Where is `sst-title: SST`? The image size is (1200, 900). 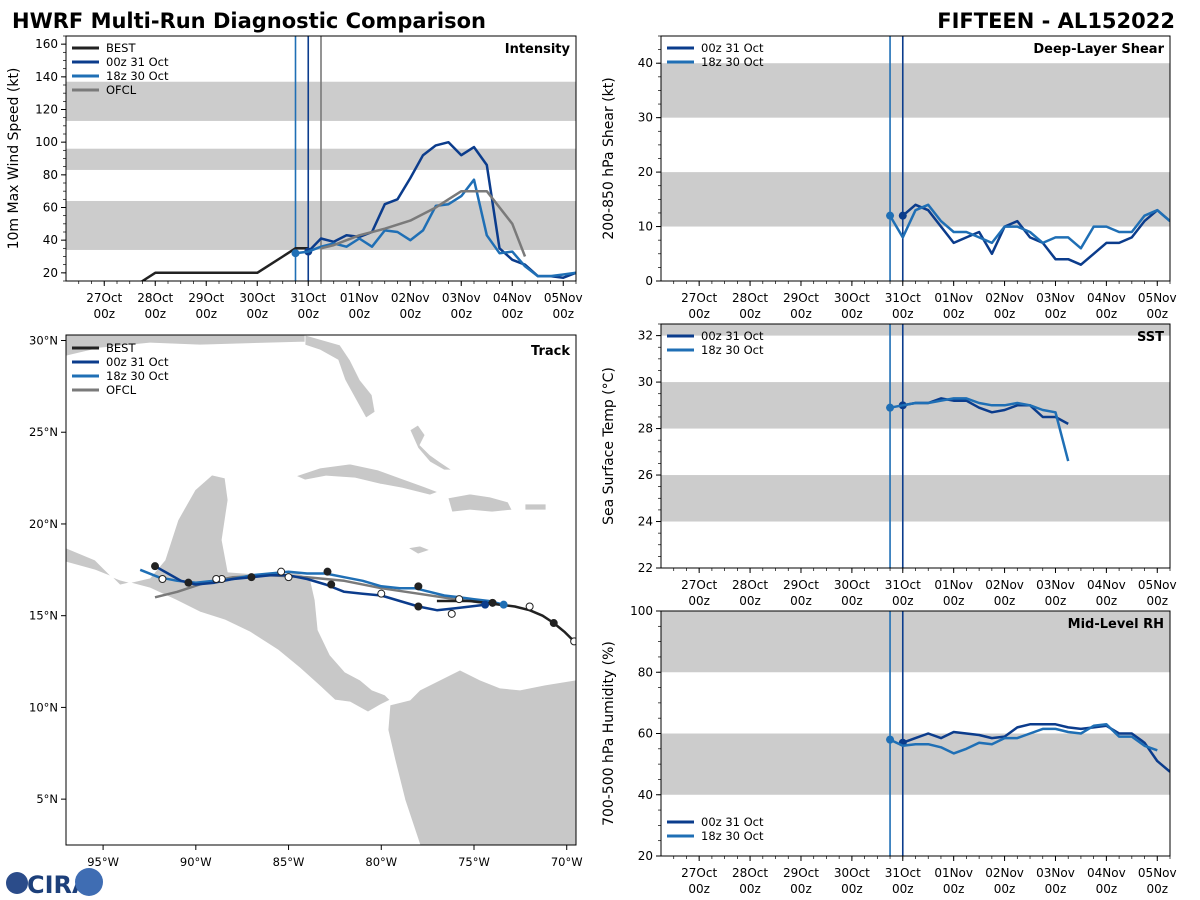 sst-title: SST is located at coordinates (1150, 337).